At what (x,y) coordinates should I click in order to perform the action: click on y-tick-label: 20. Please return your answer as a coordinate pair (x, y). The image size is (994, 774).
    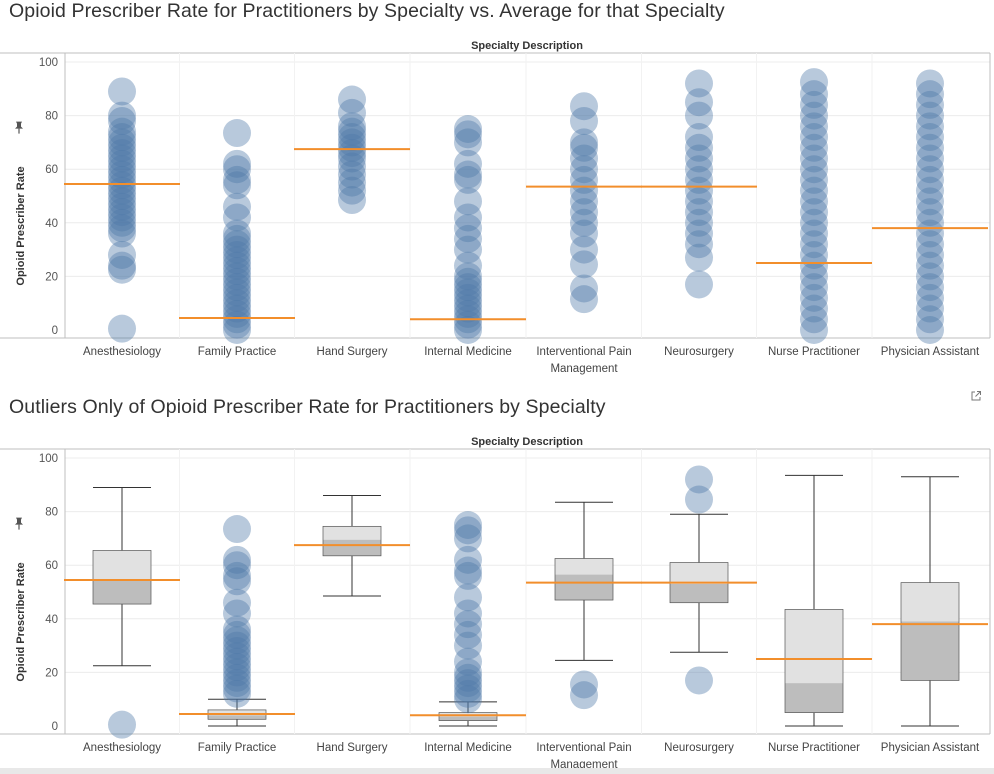
    Looking at the image, I should click on (51, 277).